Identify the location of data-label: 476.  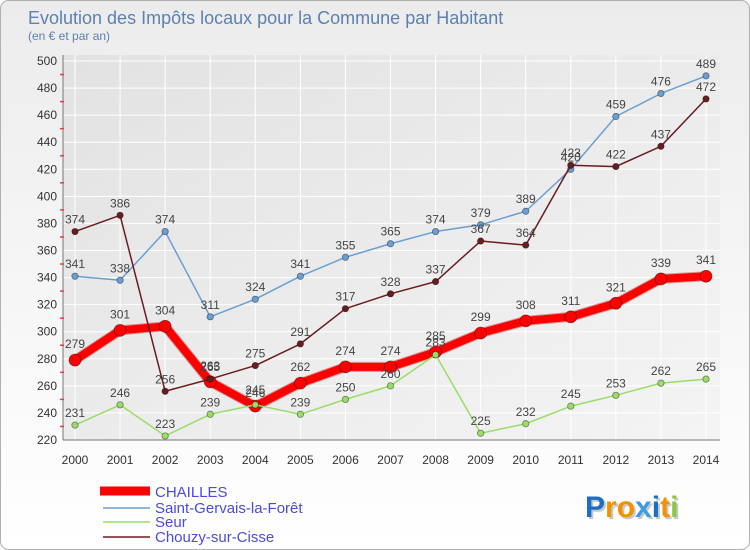
(661, 81).